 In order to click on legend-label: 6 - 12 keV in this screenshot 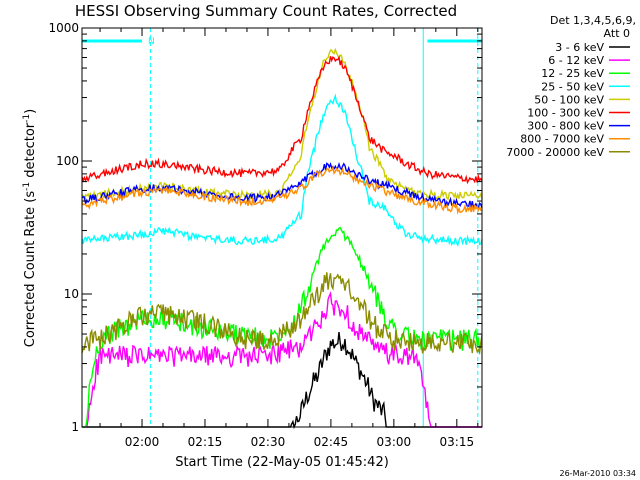, I will do `click(576, 60)`.